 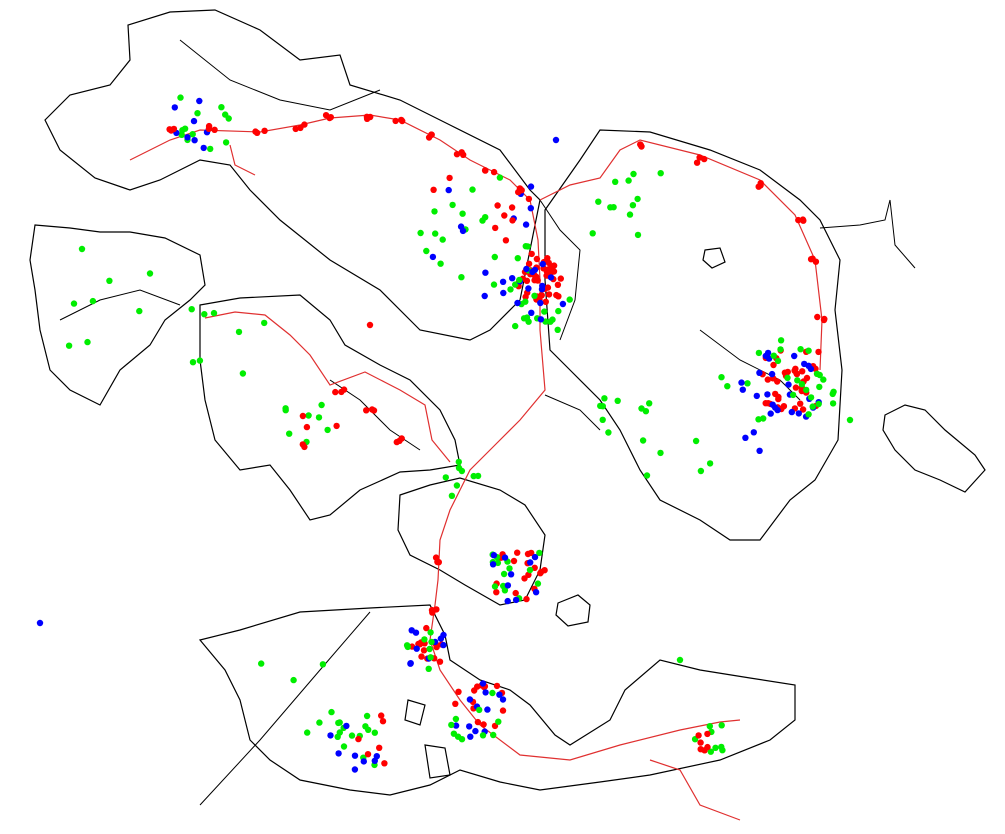 I want to click on island-south, so click(x=497, y=700).